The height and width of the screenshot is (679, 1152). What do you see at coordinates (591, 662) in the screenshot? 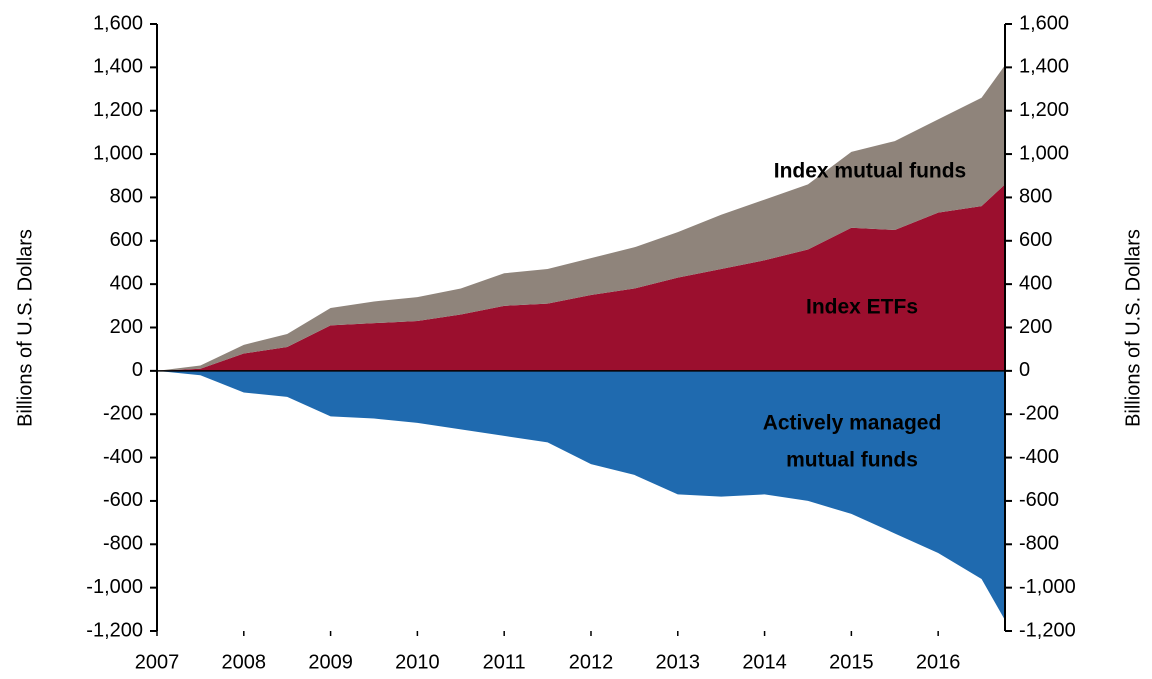
I see `x-tick-label: 2012` at bounding box center [591, 662].